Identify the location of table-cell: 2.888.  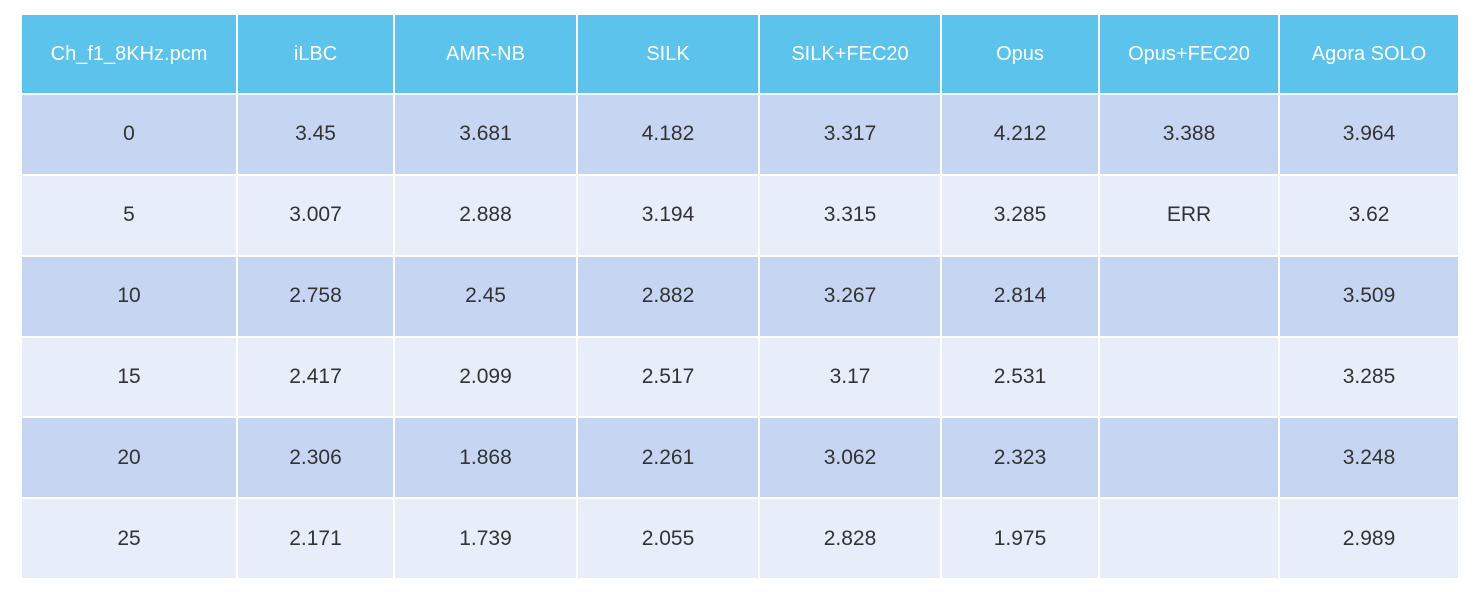
(486, 216).